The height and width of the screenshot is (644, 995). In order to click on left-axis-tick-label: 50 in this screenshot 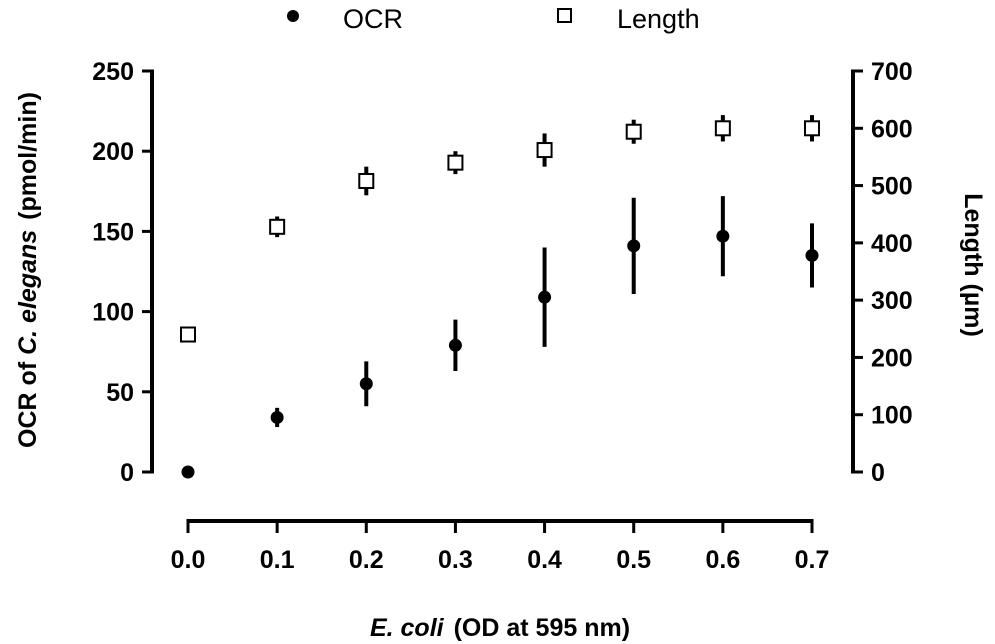, I will do `click(120, 393)`.